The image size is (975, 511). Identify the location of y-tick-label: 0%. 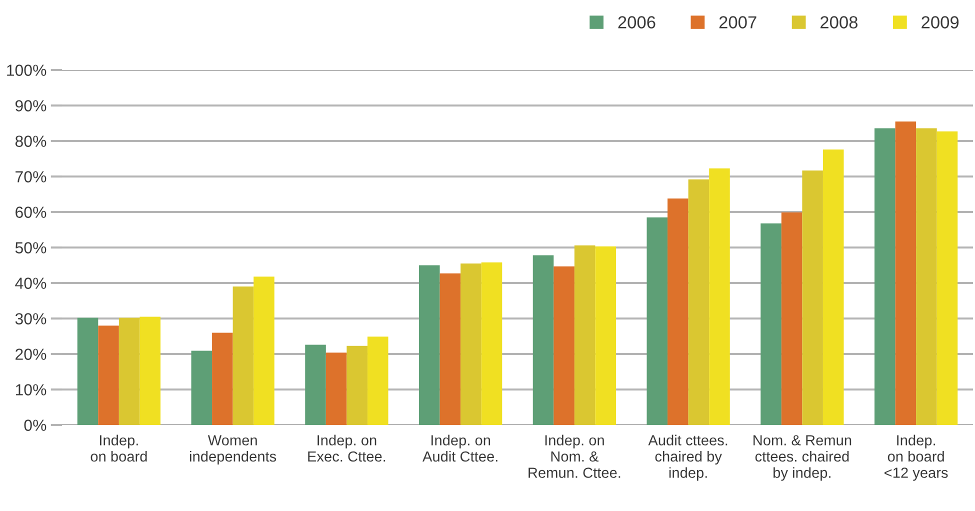
(35, 425).